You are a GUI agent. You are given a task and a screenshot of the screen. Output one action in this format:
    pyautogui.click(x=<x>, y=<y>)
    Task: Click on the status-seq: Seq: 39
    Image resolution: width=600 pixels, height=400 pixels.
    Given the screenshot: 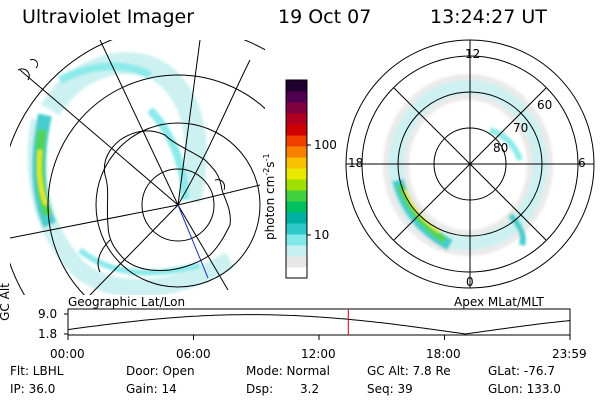 What is the action you would take?
    pyautogui.click(x=390, y=389)
    